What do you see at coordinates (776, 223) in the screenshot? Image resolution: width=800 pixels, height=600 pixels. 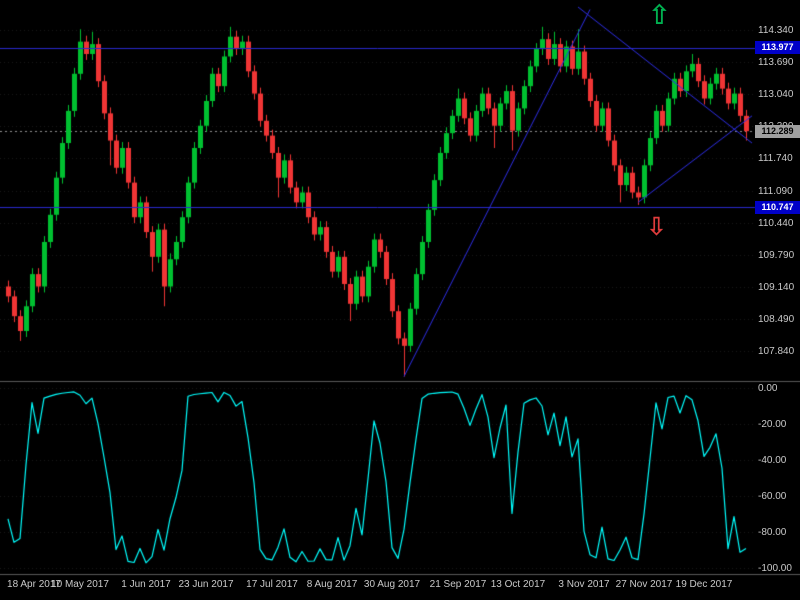 I see `price-axis-label: 110.440` at bounding box center [776, 223].